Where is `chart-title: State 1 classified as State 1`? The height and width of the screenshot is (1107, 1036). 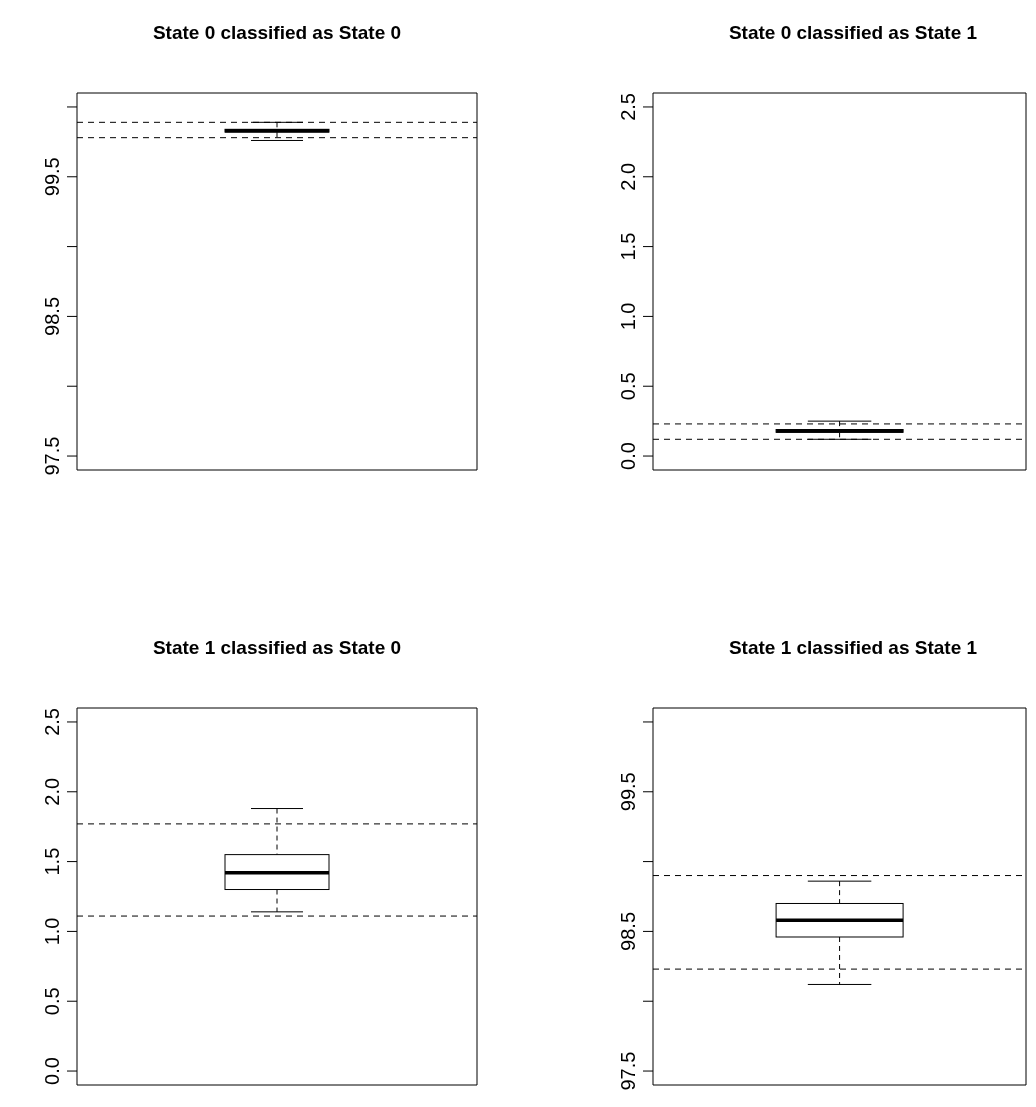 chart-title: State 1 classified as State 1 is located at coordinates (853, 648).